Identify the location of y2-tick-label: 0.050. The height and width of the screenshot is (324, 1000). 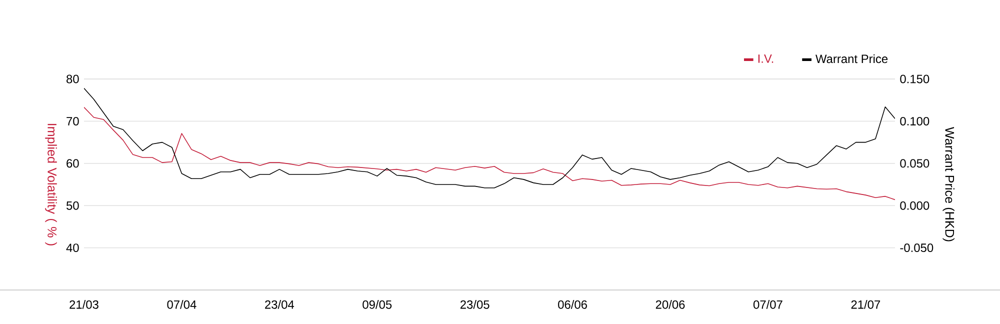
(915, 163).